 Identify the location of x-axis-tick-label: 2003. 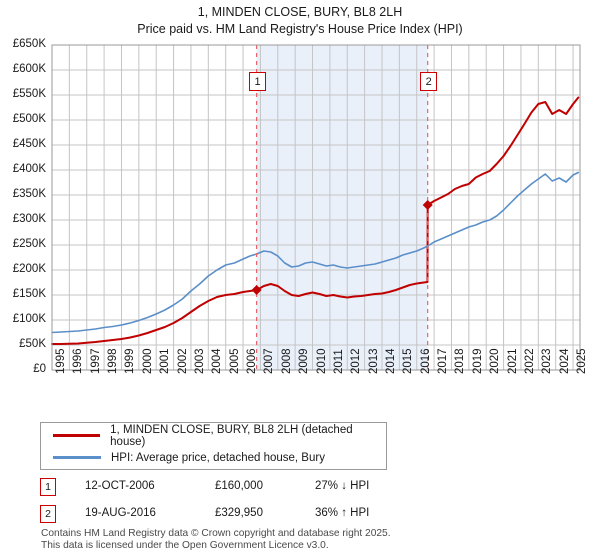
(199, 361).